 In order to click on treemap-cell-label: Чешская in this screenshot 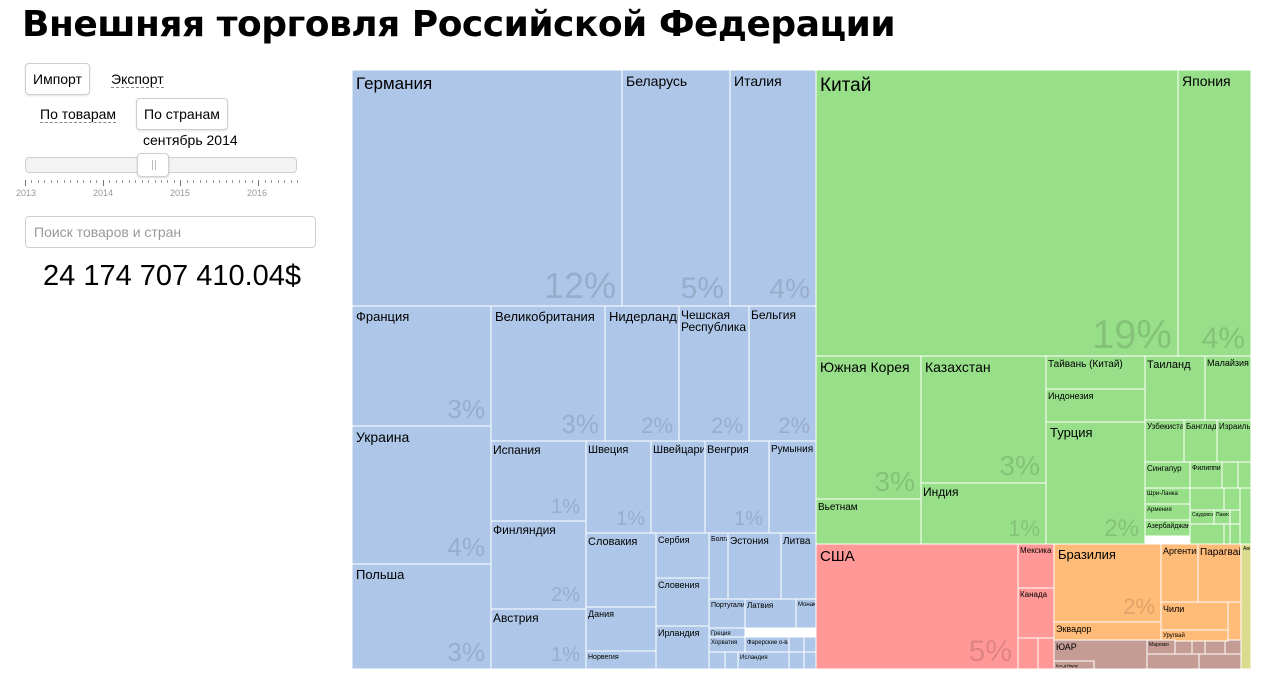, I will do `click(705, 315)`.